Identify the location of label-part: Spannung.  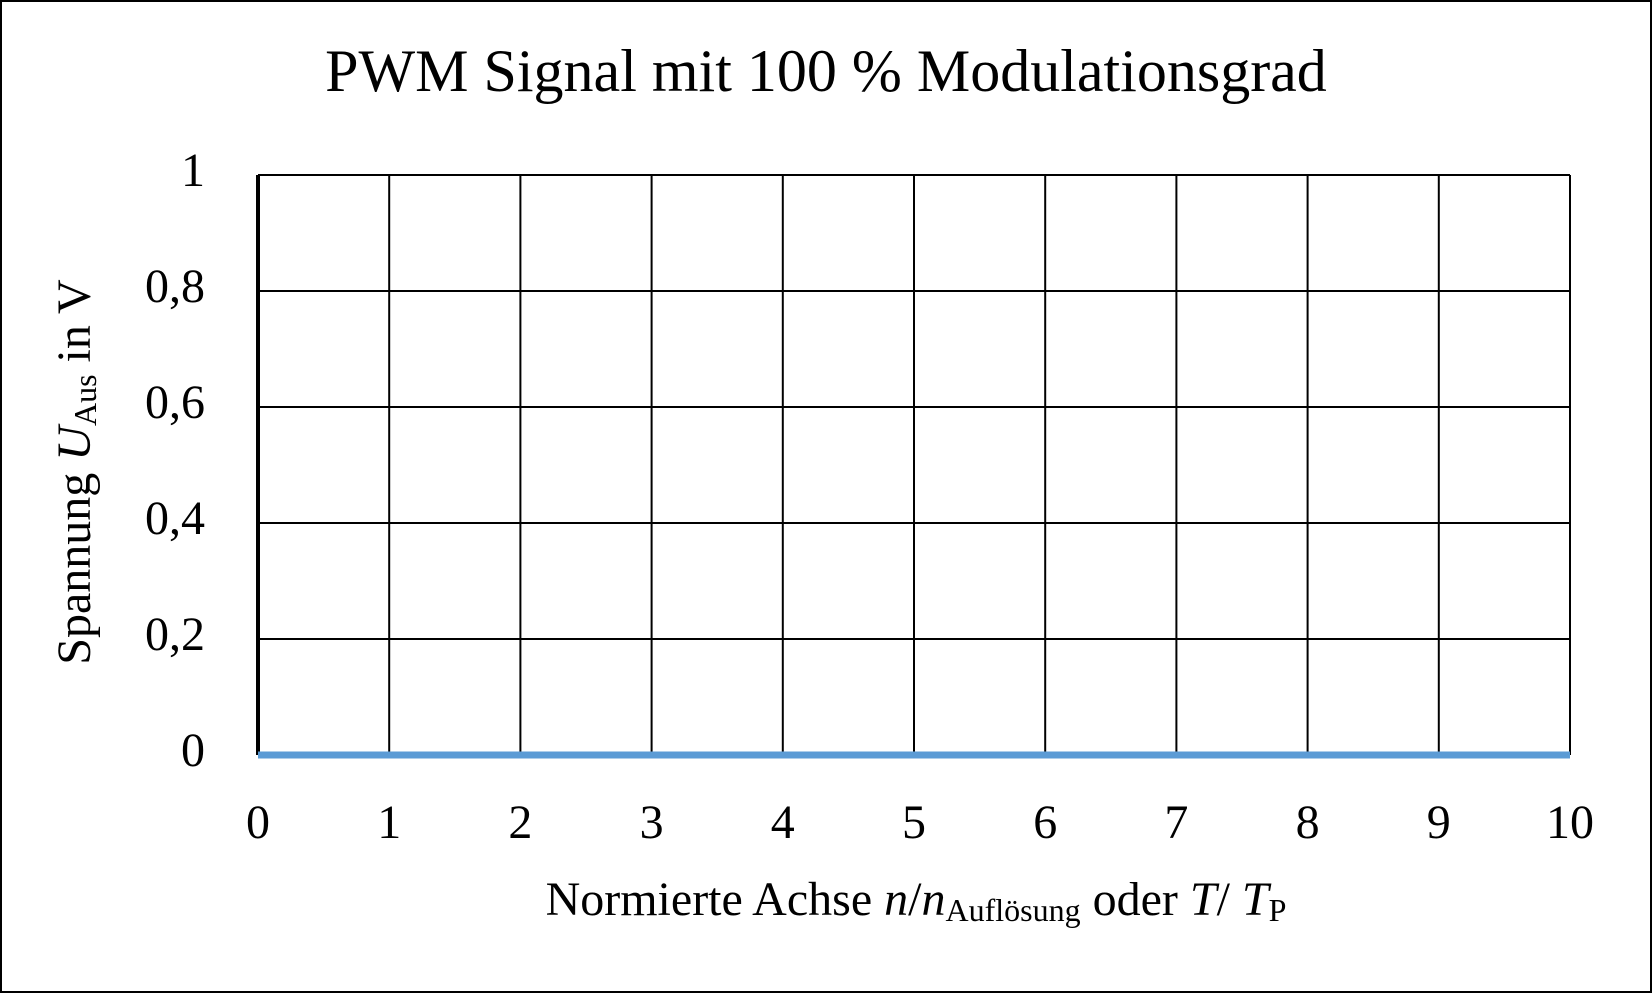
(74, 563).